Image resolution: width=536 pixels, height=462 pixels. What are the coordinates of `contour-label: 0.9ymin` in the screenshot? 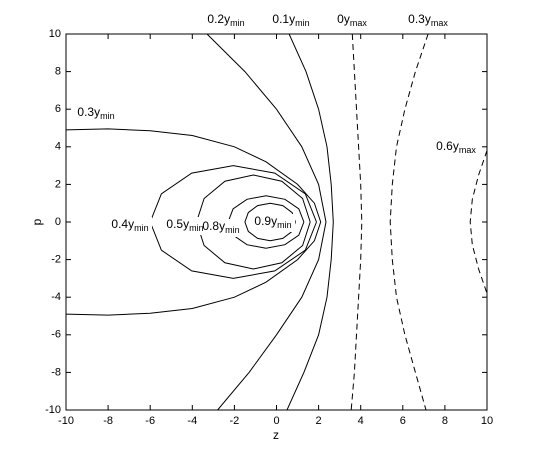 It's located at (272, 222).